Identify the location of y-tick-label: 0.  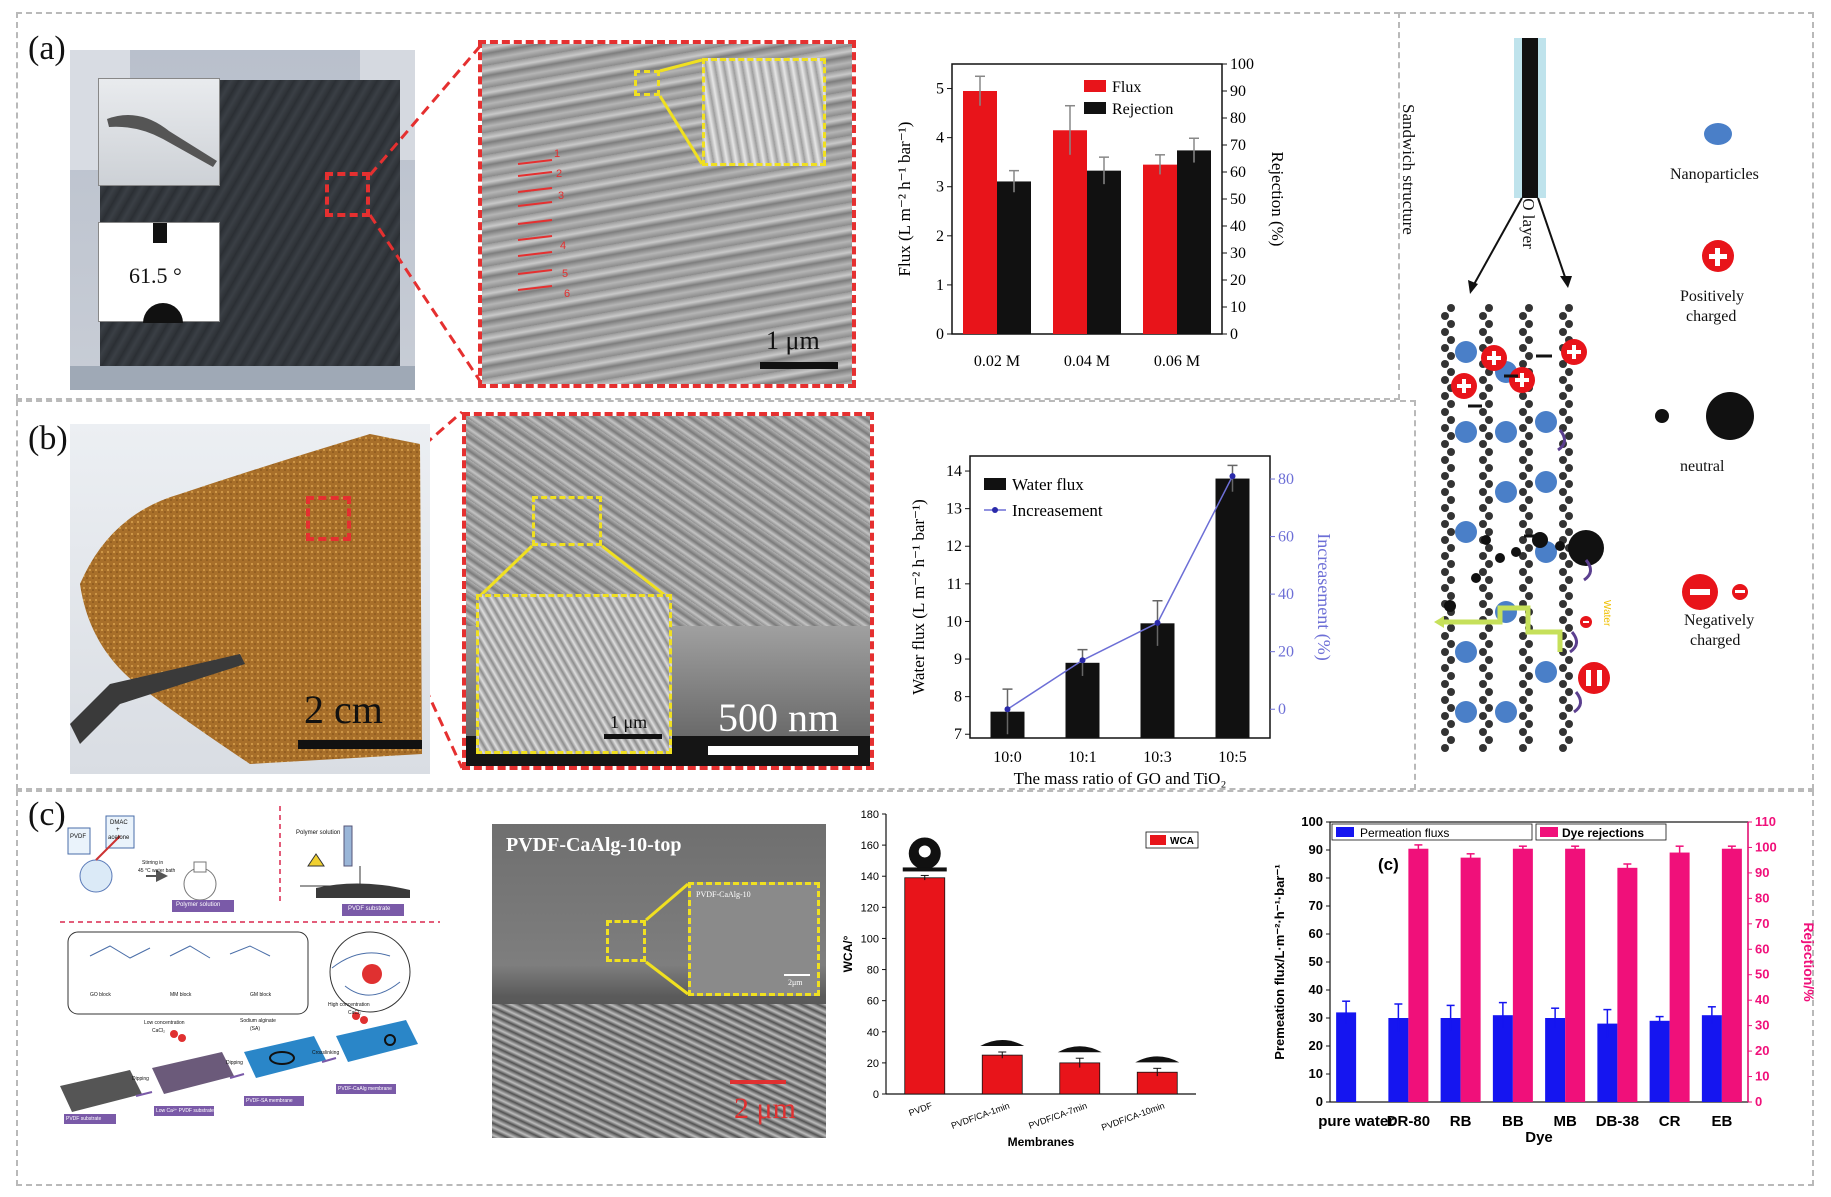
(940, 334).